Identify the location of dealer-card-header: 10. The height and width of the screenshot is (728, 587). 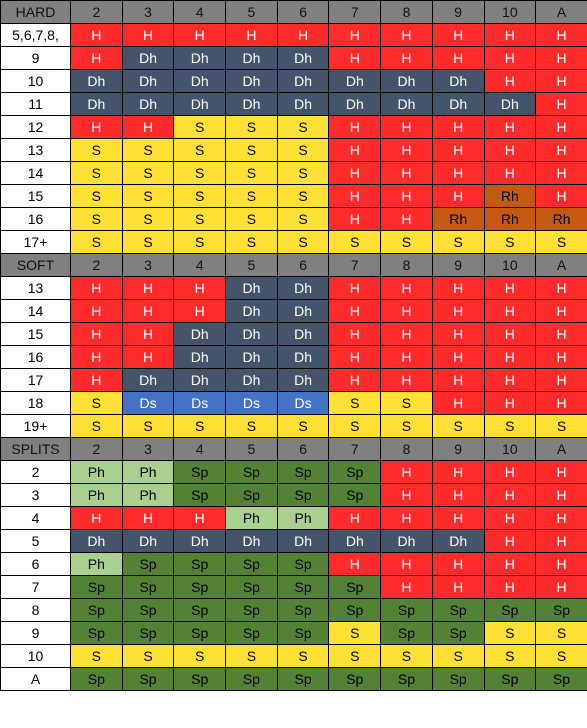
(510, 265).